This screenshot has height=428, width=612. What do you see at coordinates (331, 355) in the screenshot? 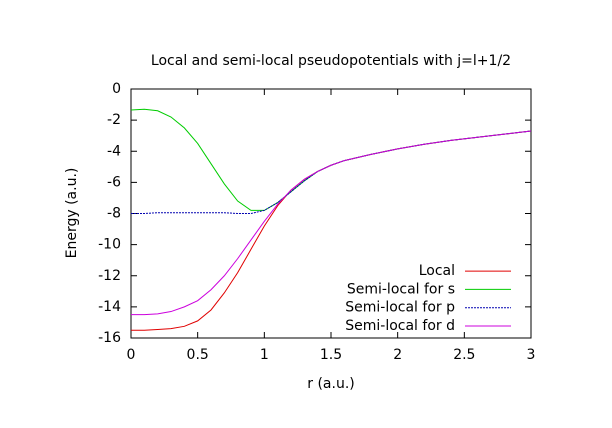
I see `x-tick-label: 1.5` at bounding box center [331, 355].